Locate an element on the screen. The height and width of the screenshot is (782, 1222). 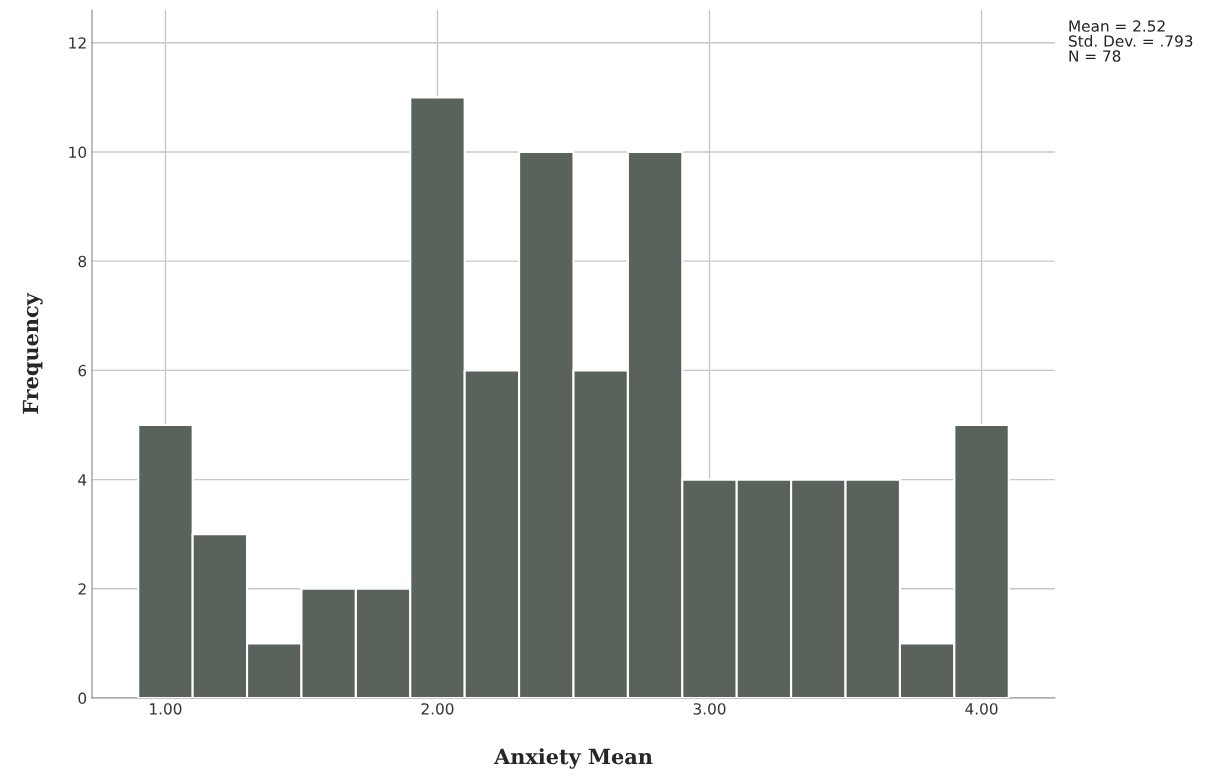
y-tick-label: 10 is located at coordinates (78, 152).